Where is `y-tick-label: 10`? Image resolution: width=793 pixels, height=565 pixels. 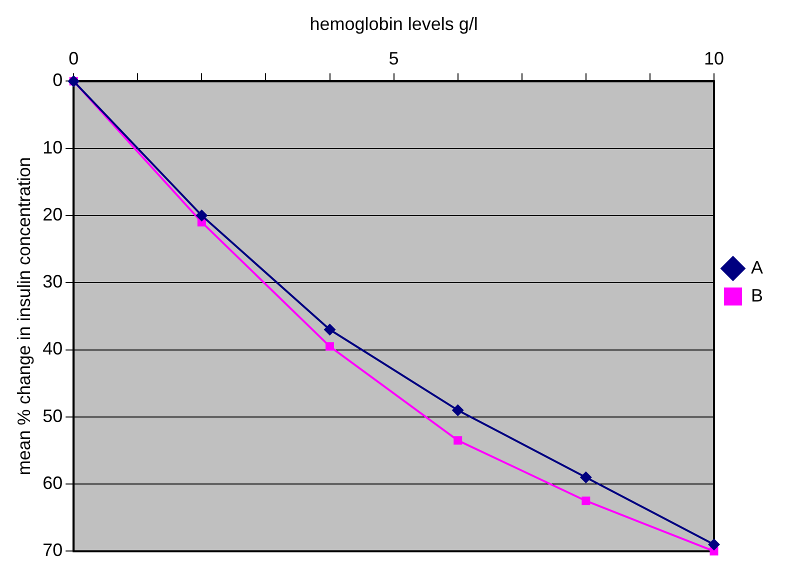 y-tick-label: 10 is located at coordinates (52, 147).